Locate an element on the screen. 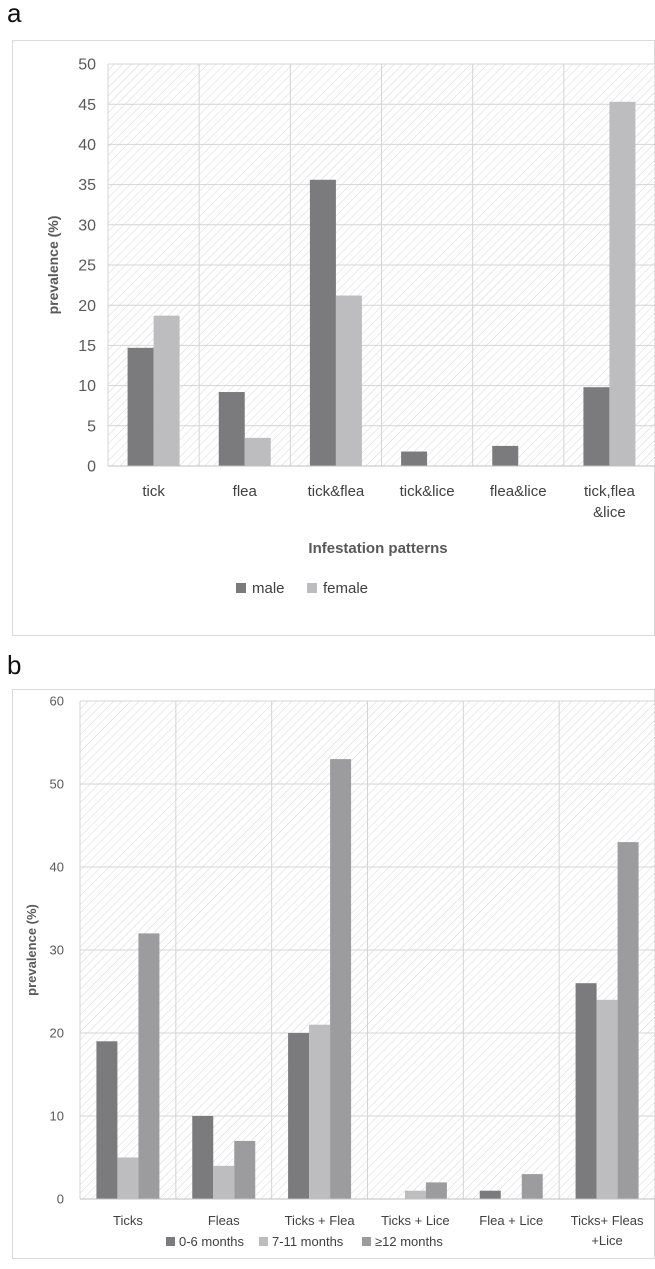 Image resolution: width=655 pixels, height=1269 pixels. chart-b-ytick-label: 40 is located at coordinates (57, 867).